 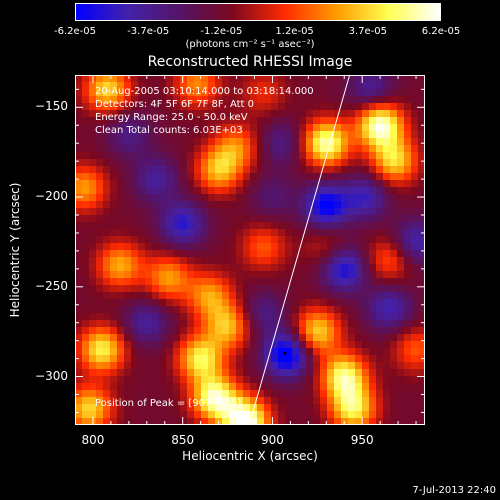 I want to click on y-tick-label: −150, so click(x=51, y=106).